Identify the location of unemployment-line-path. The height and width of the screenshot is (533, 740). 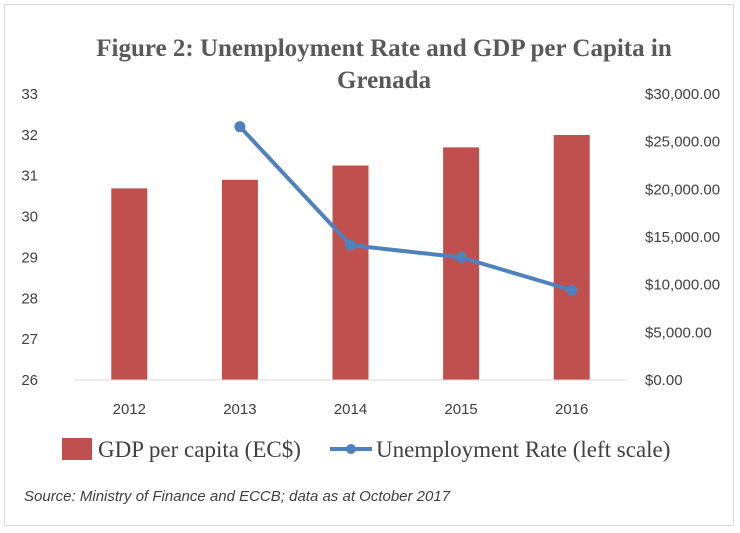
(405, 209).